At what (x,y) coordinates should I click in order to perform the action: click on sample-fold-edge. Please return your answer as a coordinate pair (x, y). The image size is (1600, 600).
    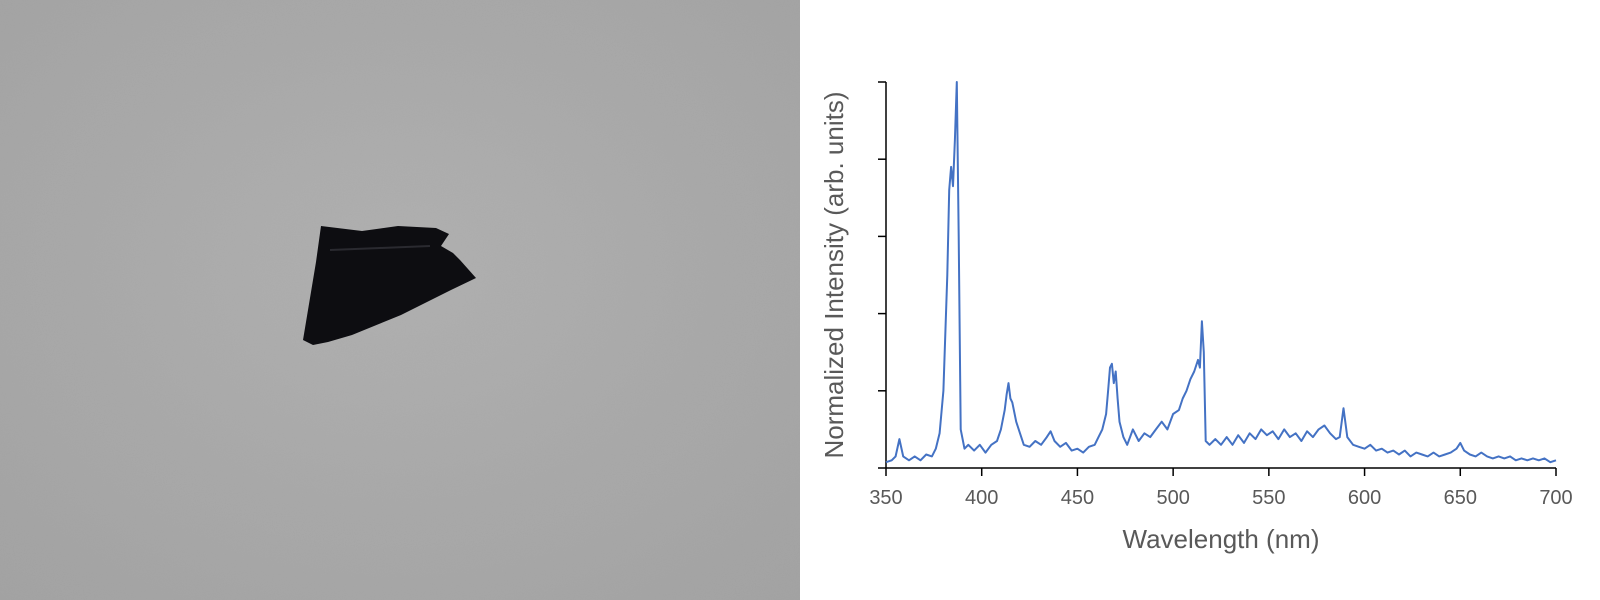
    Looking at the image, I should click on (380, 248).